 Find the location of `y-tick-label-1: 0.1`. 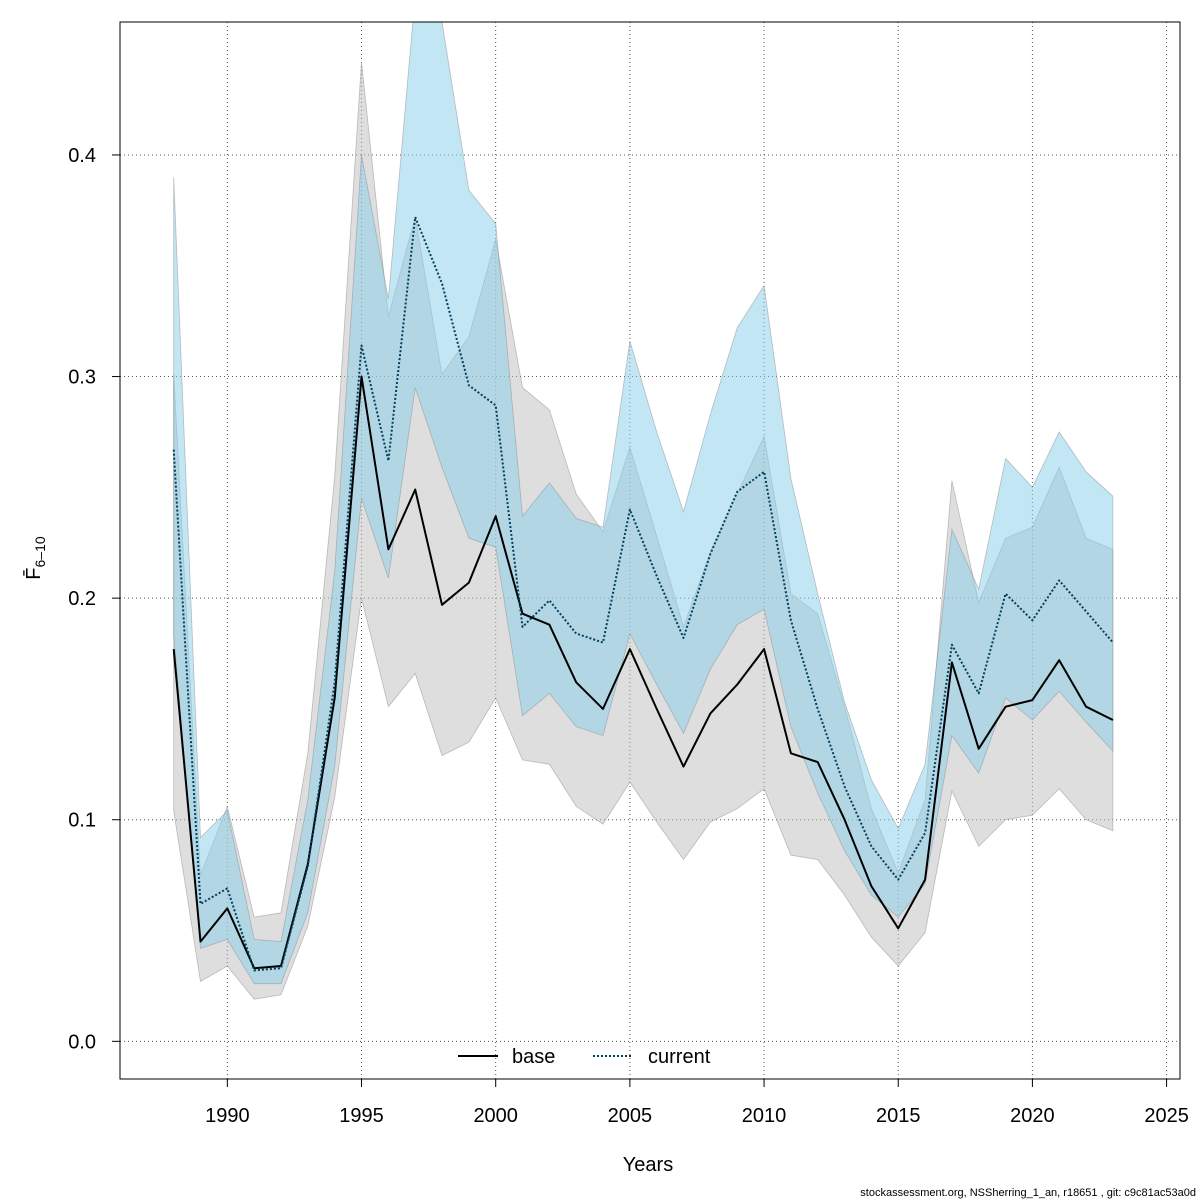

y-tick-label-1: 0.1 is located at coordinates (82, 821).